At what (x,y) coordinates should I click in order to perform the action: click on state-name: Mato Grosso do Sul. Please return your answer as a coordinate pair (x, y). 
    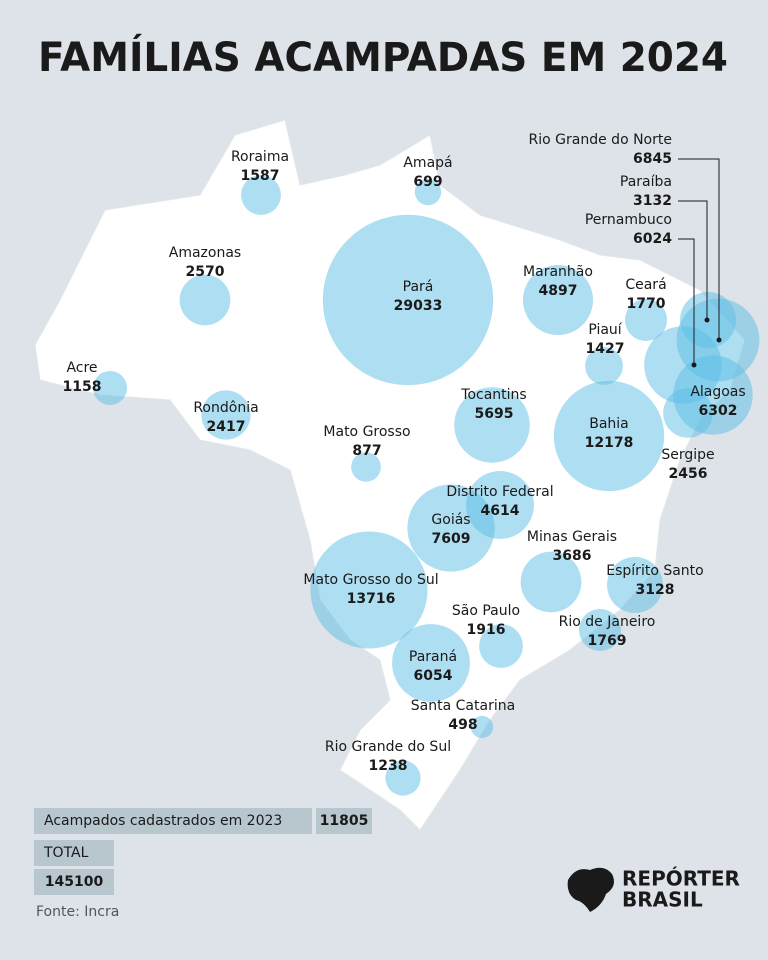
    Looking at the image, I should click on (370, 580).